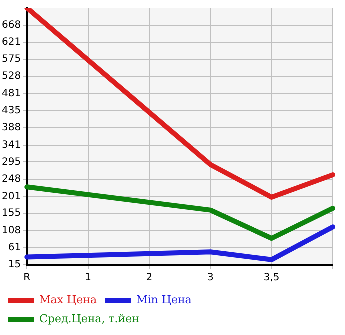 This screenshot has width=345, height=335. What do you see at coordinates (12, 162) in the screenshot?
I see `y-tick-label: 295` at bounding box center [12, 162].